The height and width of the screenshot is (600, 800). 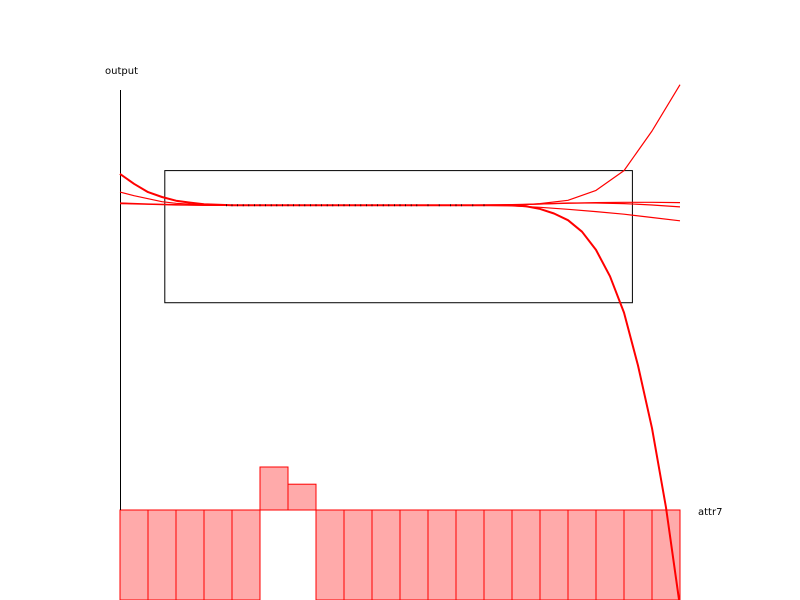 I want to click on selection-rectangle, so click(x=398, y=237).